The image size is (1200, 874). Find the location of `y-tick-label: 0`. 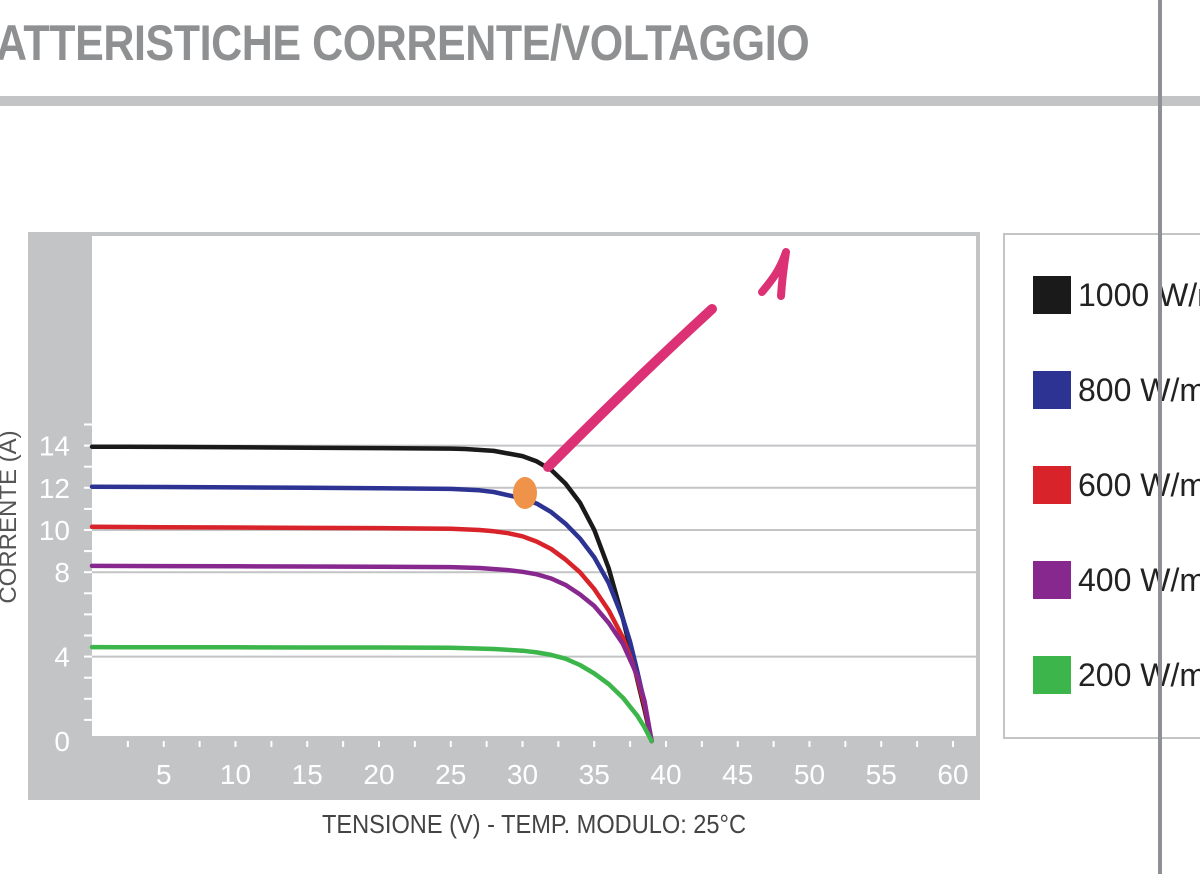

y-tick-label: 0 is located at coordinates (62, 741).